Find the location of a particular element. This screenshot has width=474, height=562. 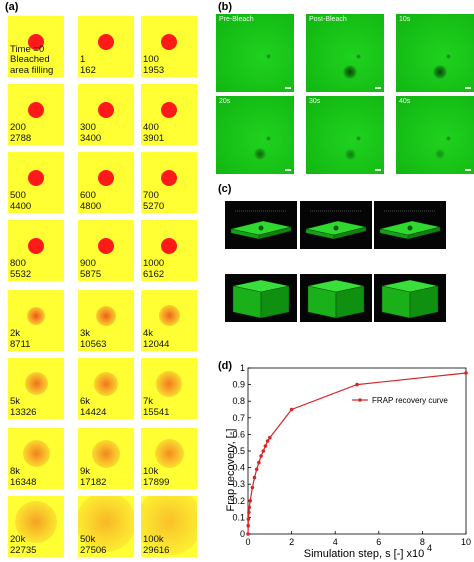

cell-caption: 9k 17182 is located at coordinates (93, 477).